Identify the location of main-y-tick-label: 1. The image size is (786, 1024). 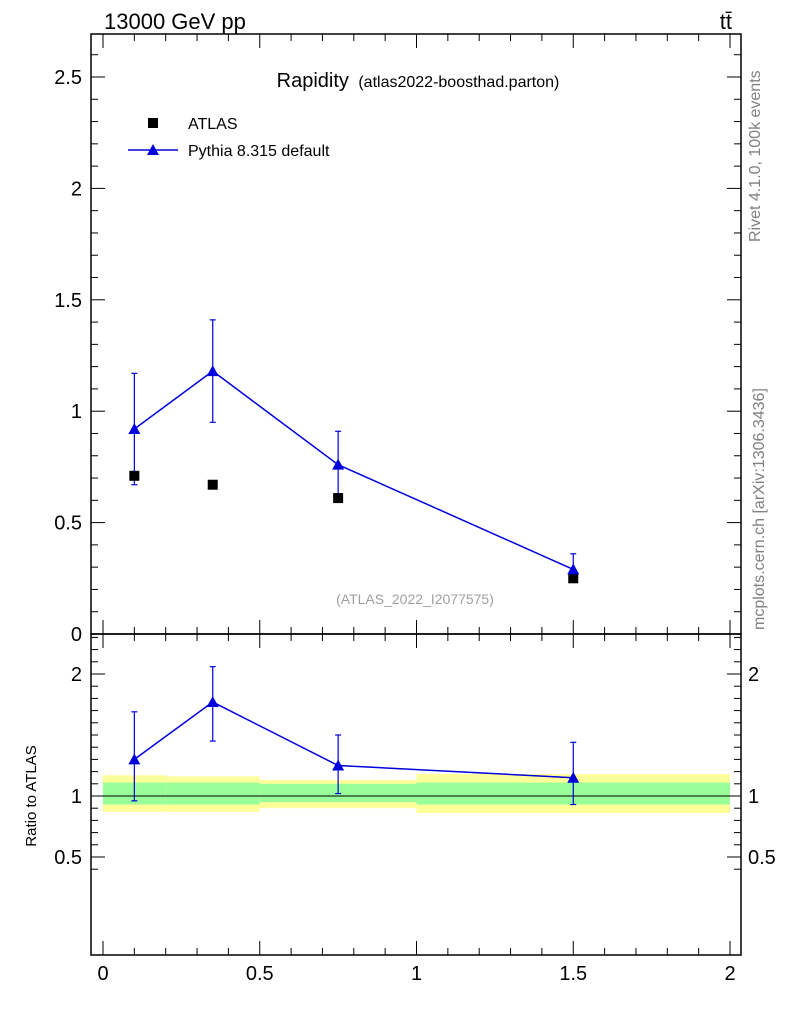
(76, 412).